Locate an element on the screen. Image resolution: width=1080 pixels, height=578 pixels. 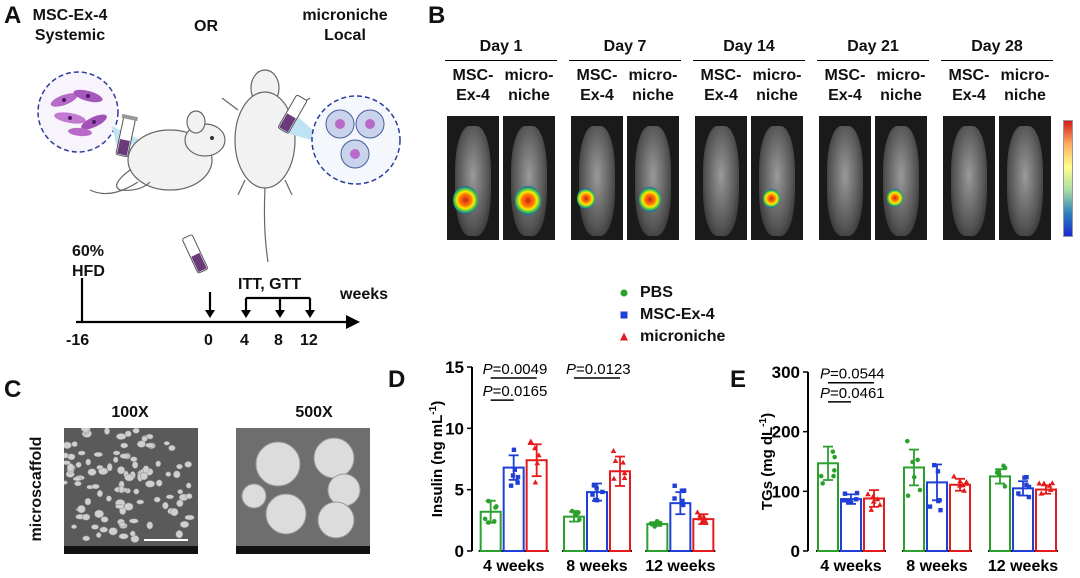
y-tick-label: 10 is located at coordinates (454, 428).